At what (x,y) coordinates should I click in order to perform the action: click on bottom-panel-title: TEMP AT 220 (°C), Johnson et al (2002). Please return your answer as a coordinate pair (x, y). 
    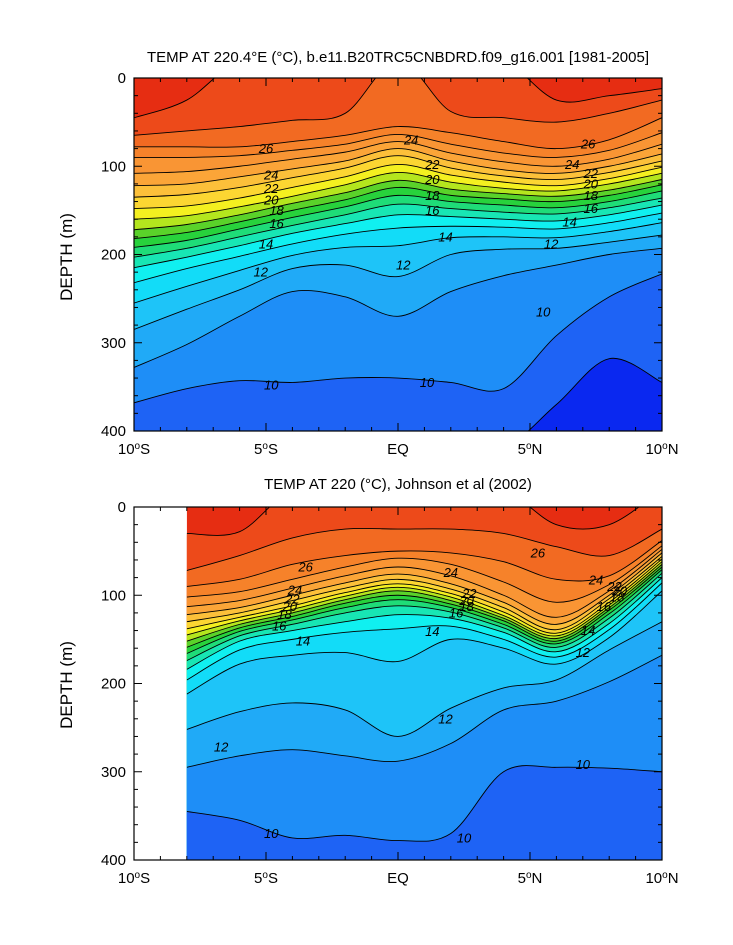
    Looking at the image, I should click on (398, 484).